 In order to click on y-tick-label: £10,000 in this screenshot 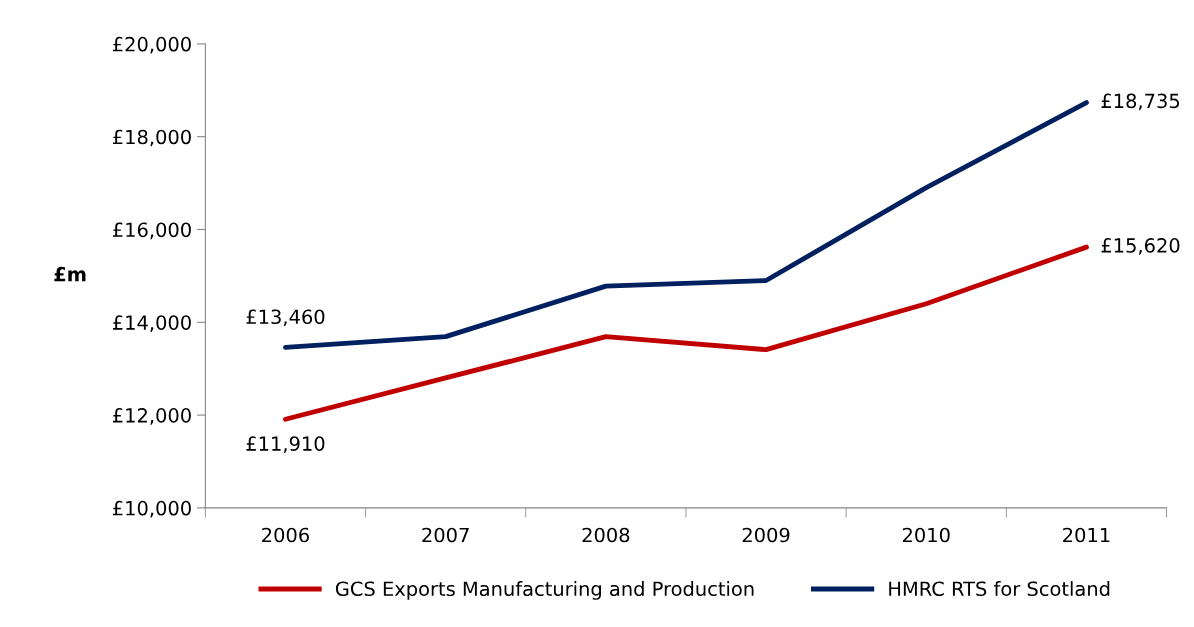, I will do `click(151, 509)`.